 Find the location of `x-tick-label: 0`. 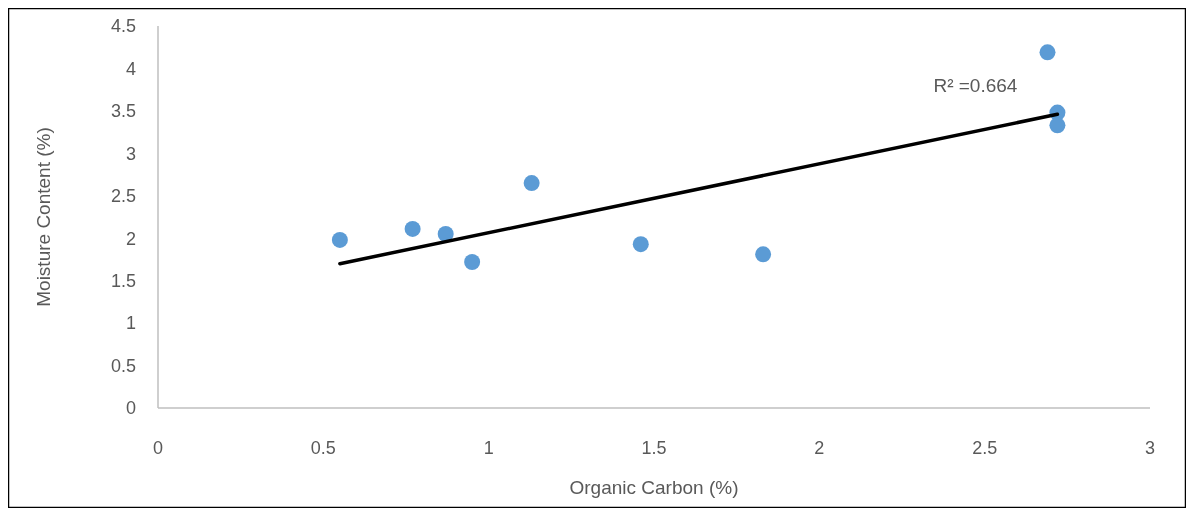

x-tick-label: 0 is located at coordinates (158, 448).